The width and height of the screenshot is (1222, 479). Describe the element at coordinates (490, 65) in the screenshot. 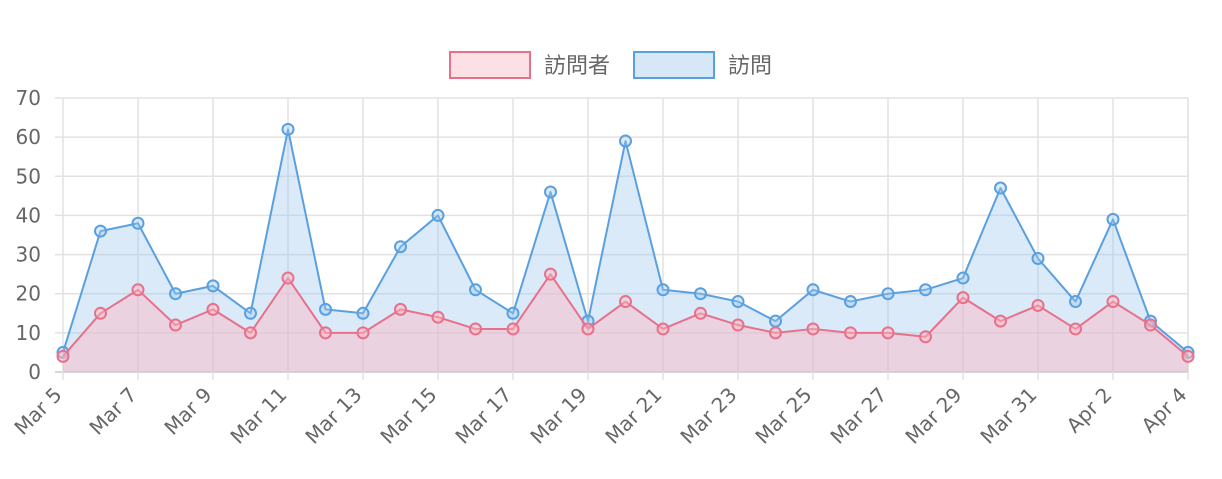

I see `legend-swatch-visitors` at that location.